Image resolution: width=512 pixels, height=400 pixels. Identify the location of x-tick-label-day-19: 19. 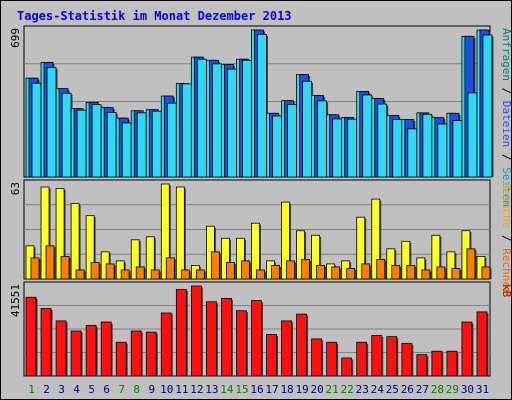
(301, 389).